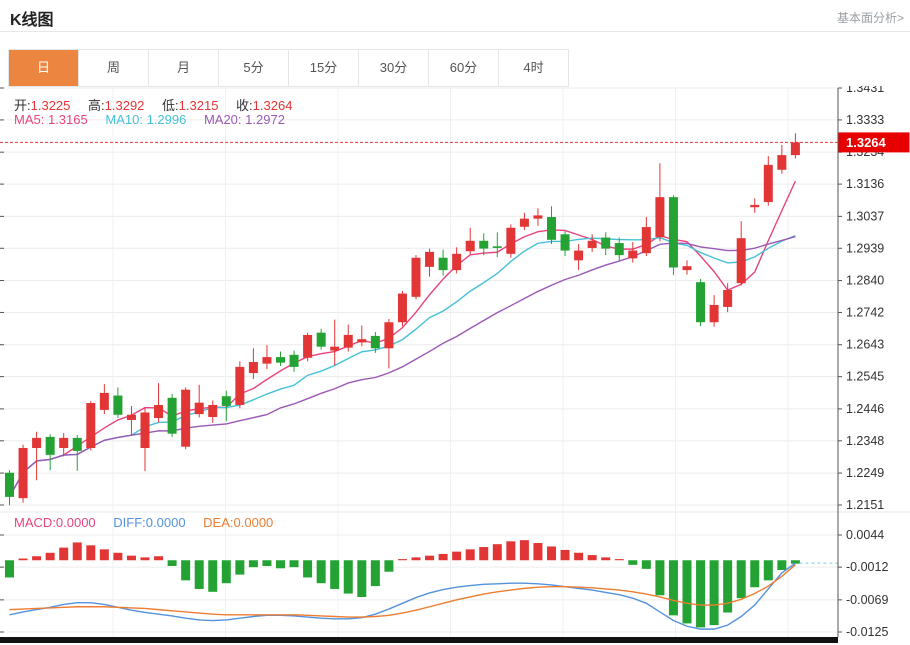 Image resolution: width=910 pixels, height=645 pixels. What do you see at coordinates (324, 68) in the screenshot?
I see `tab-interval-4: 15分` at bounding box center [324, 68].